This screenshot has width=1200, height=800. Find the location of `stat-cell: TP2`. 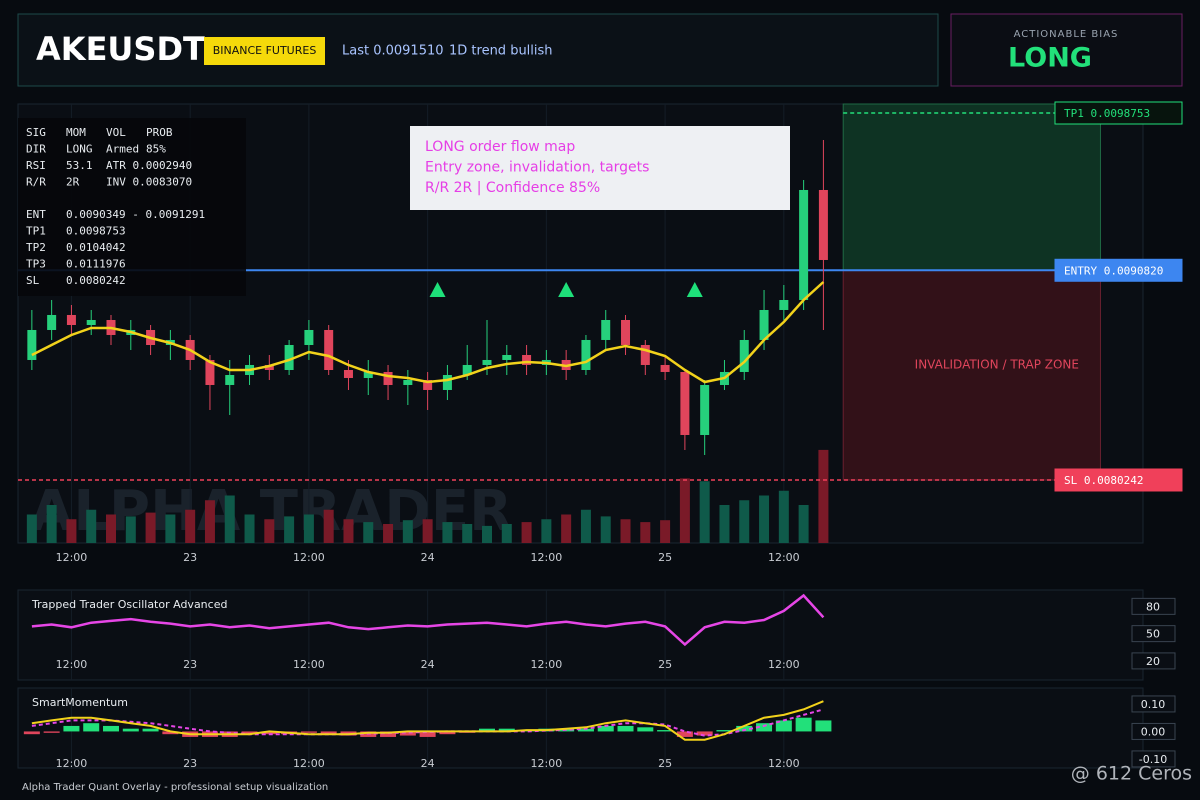

stat-cell: TP2 is located at coordinates (36, 247).